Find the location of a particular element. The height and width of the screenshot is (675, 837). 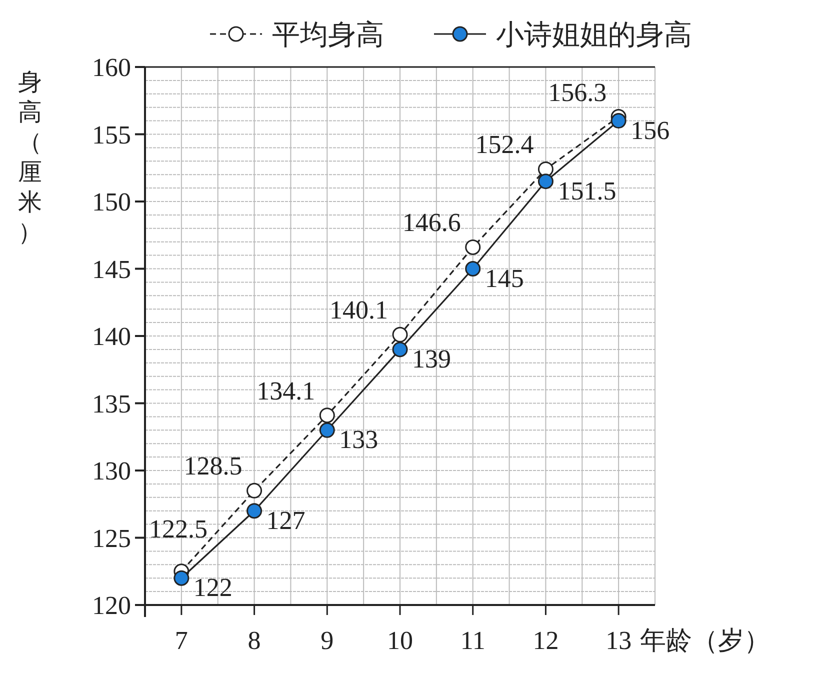

y-tick-label: 150 is located at coordinates (111, 202).